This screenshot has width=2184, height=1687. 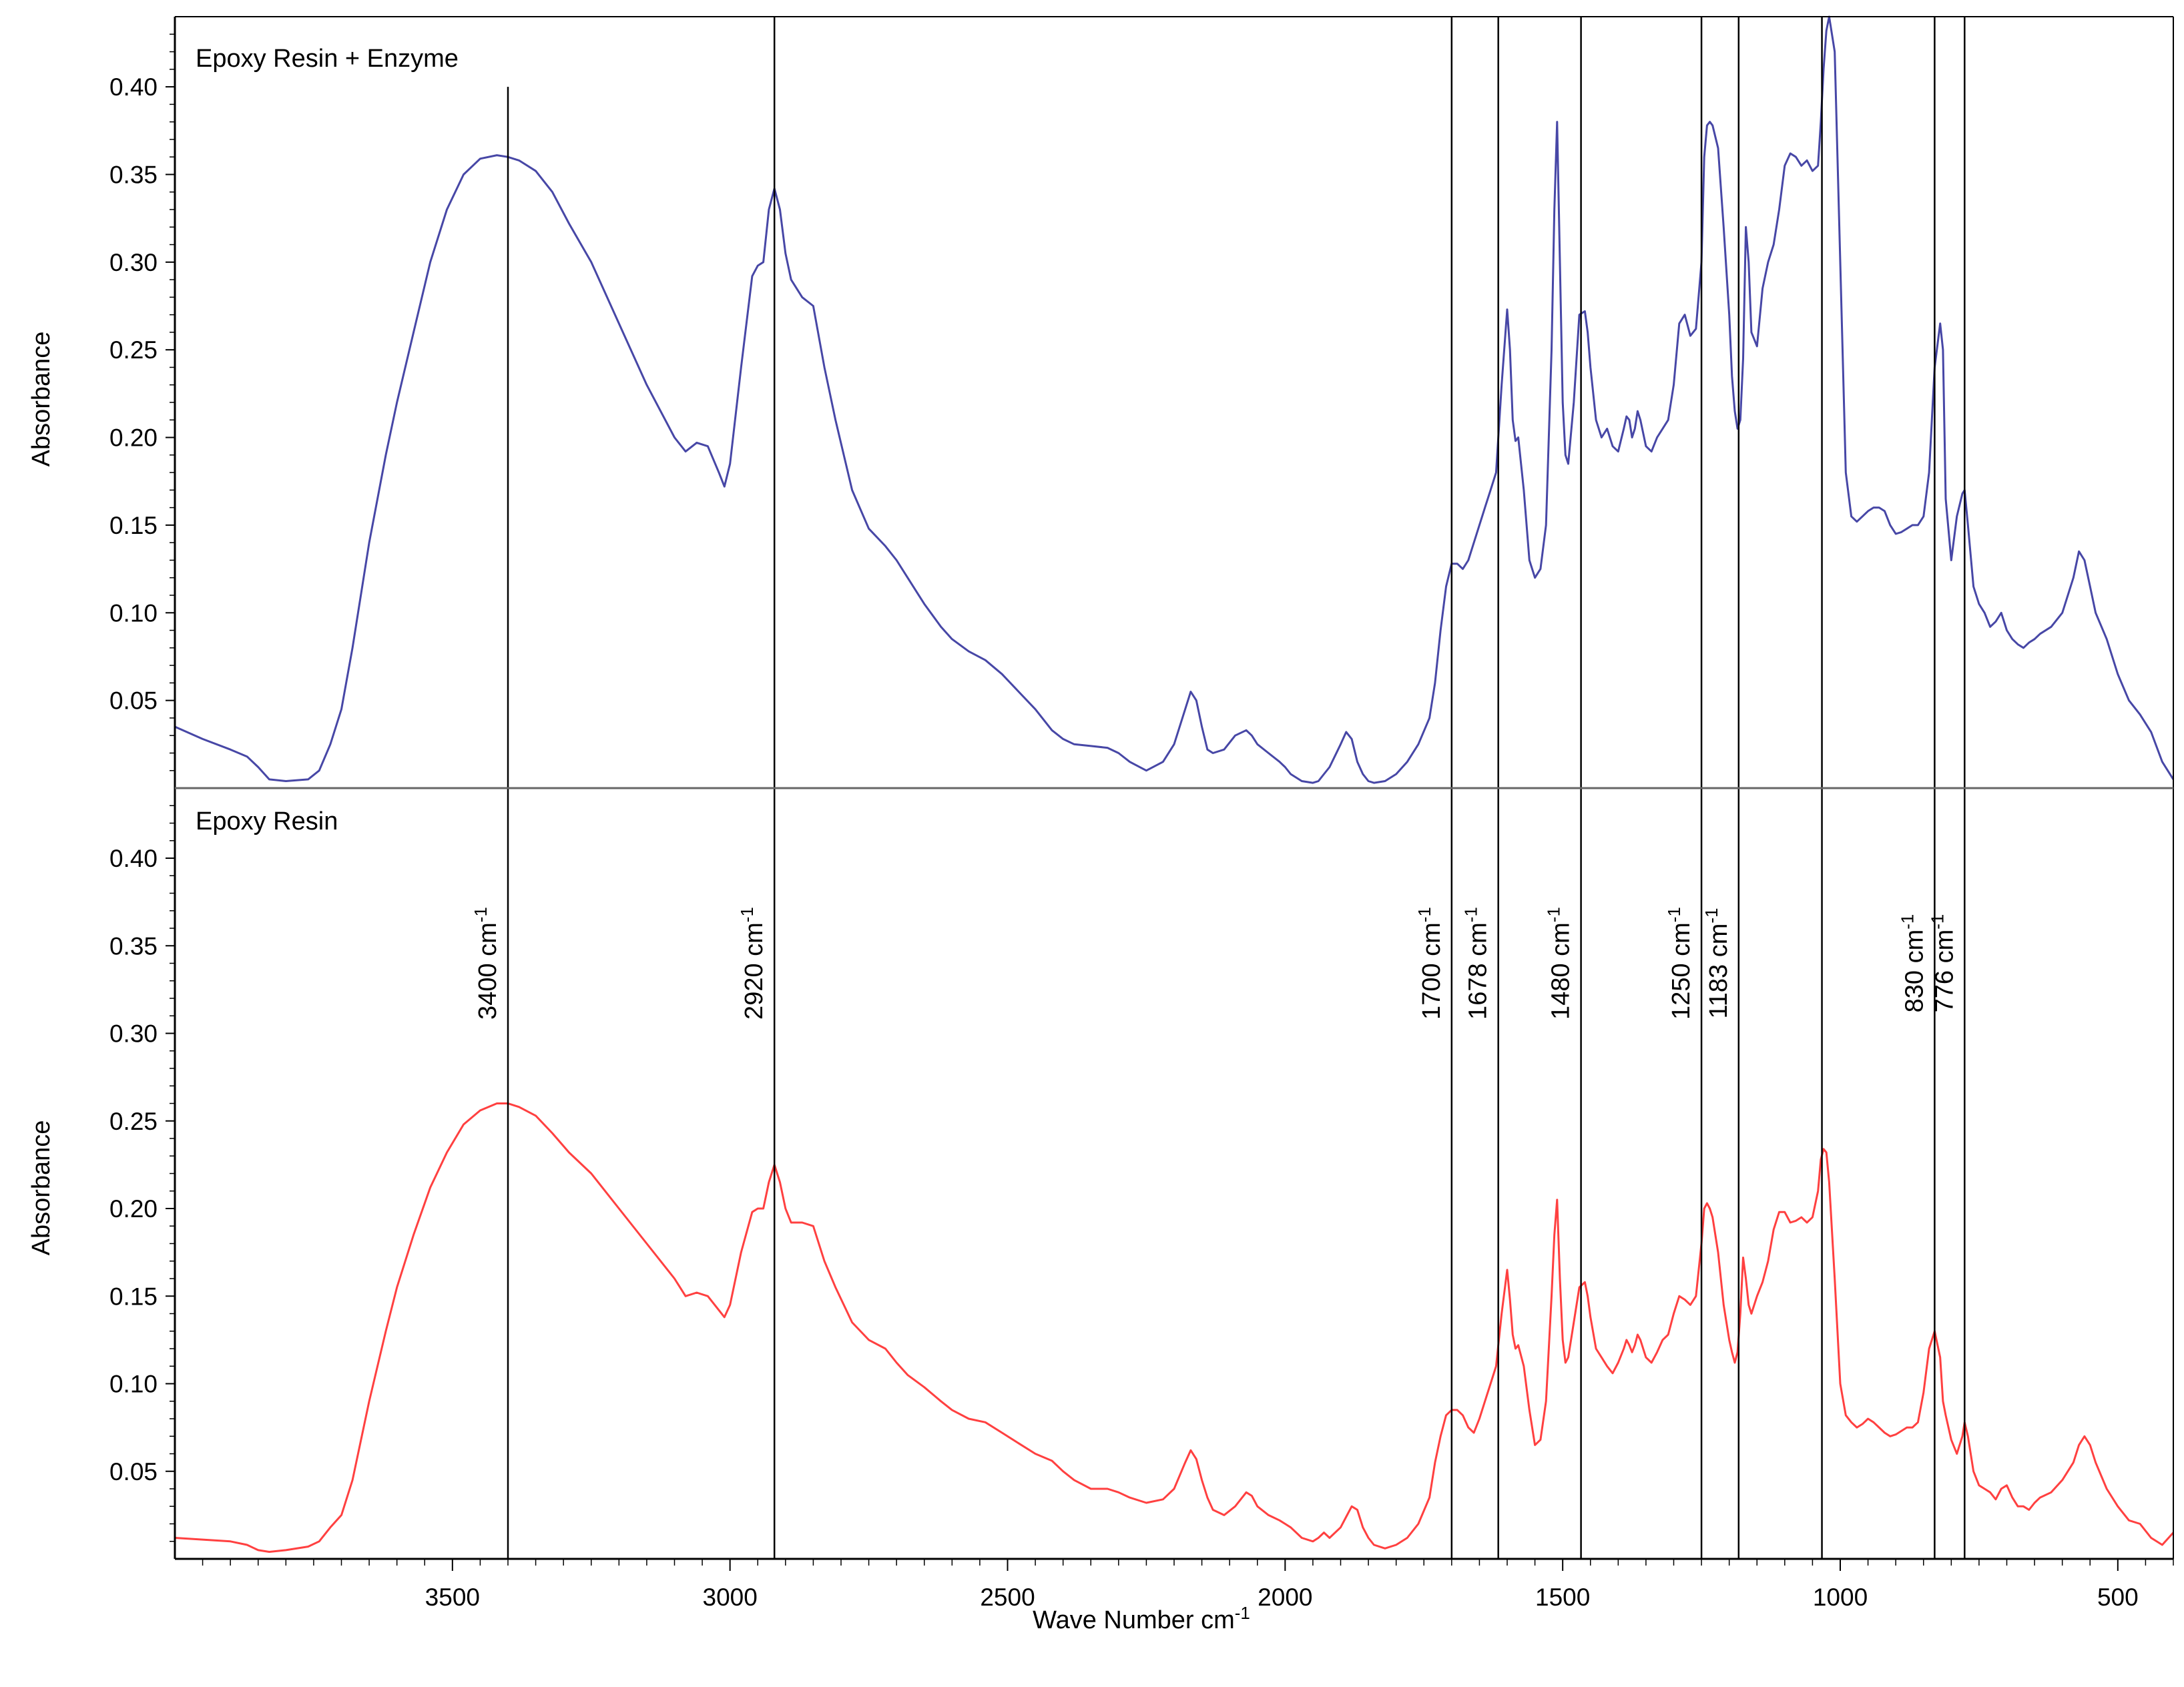 What do you see at coordinates (1141, 1618) in the screenshot?
I see `x-axis-title: Wave Number cm-1` at bounding box center [1141, 1618].